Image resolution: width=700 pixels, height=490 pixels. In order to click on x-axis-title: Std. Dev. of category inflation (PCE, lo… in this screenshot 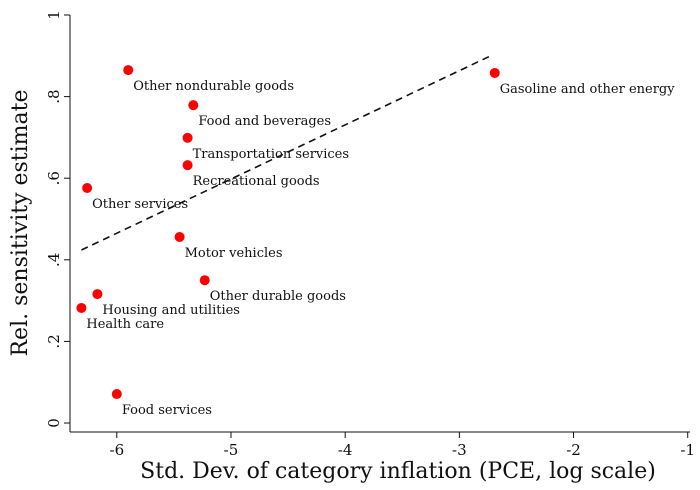, I will do `click(398, 471)`.